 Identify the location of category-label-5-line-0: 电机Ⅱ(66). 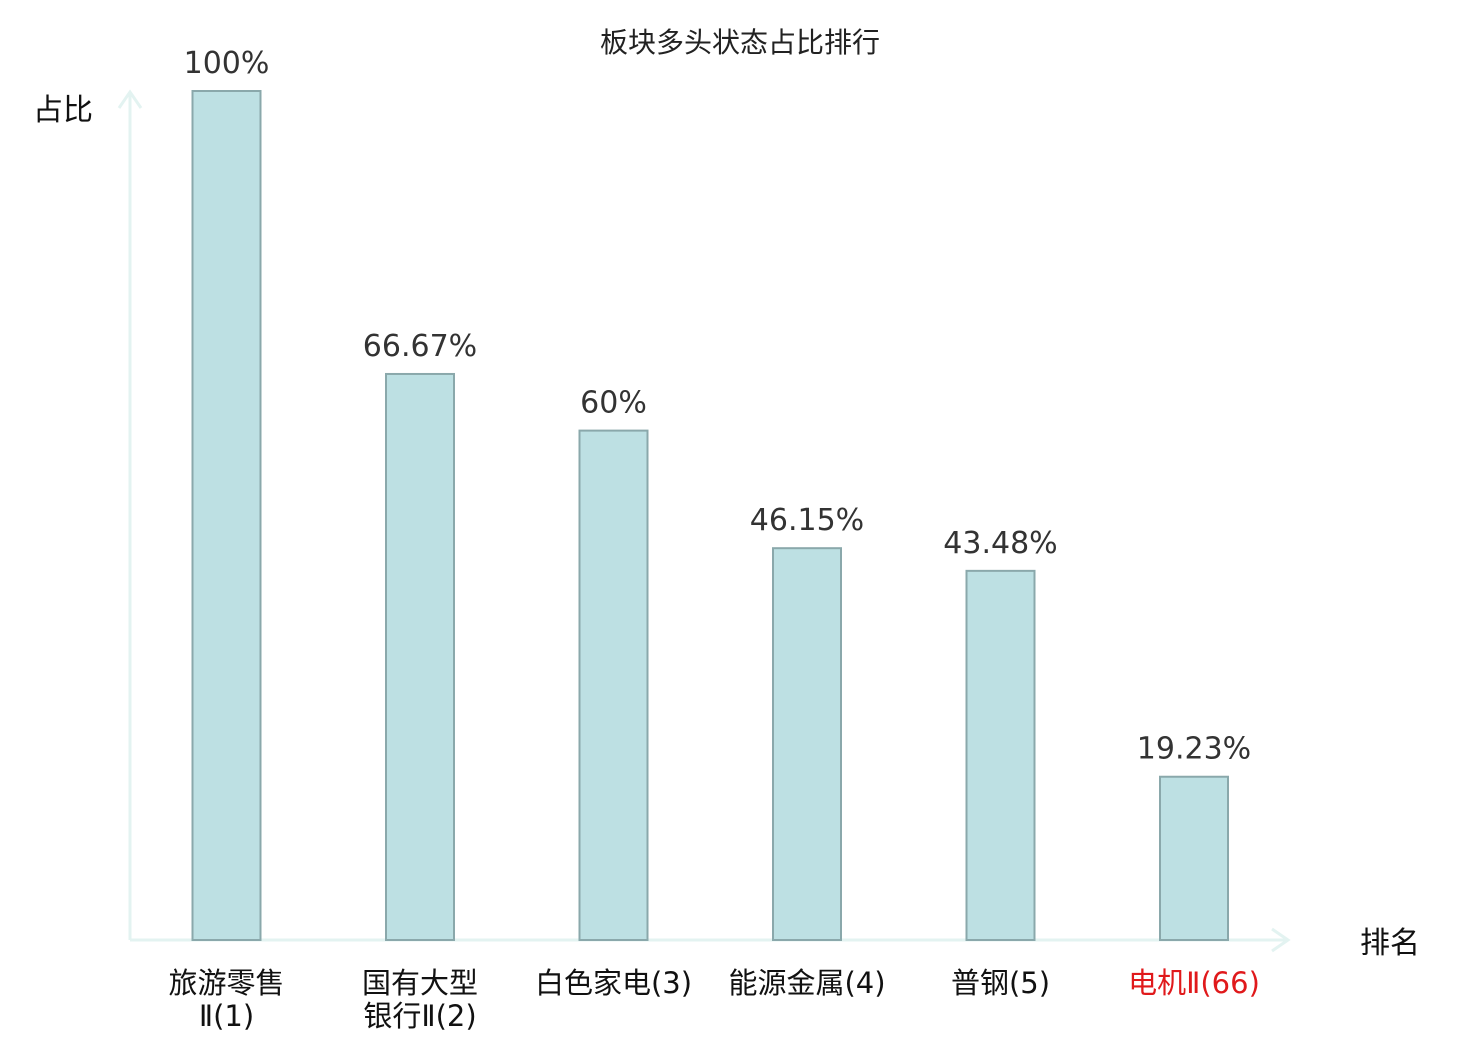
(1194, 983).